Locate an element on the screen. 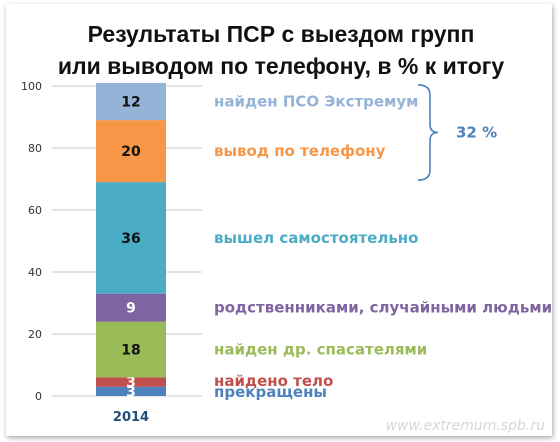 The image size is (560, 442). data-label: 18 is located at coordinates (130, 351).